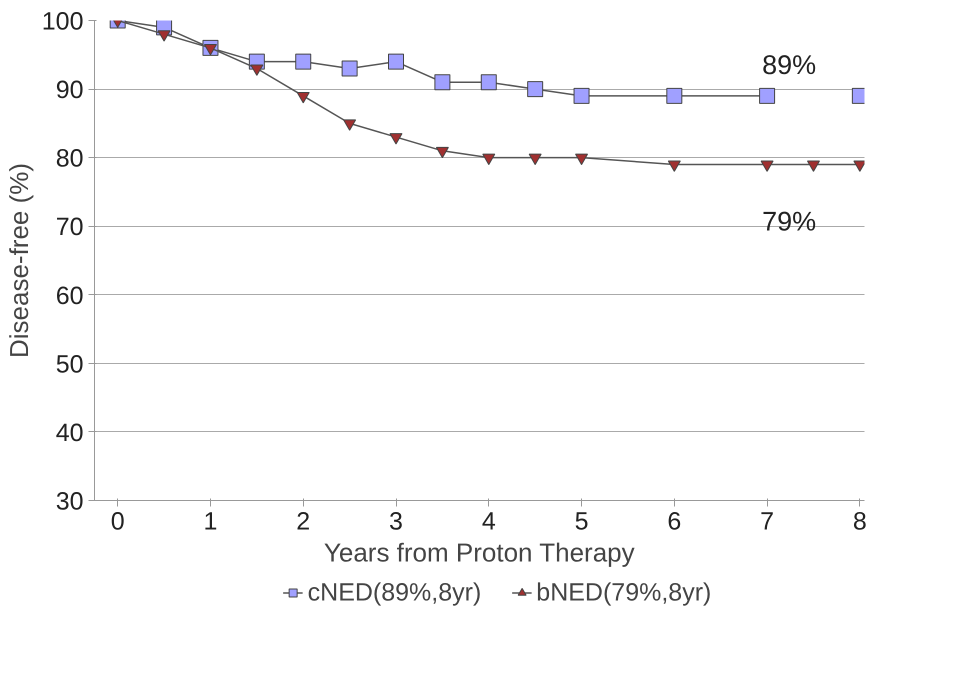  I want to click on y-tick-label: 60, so click(70, 296).